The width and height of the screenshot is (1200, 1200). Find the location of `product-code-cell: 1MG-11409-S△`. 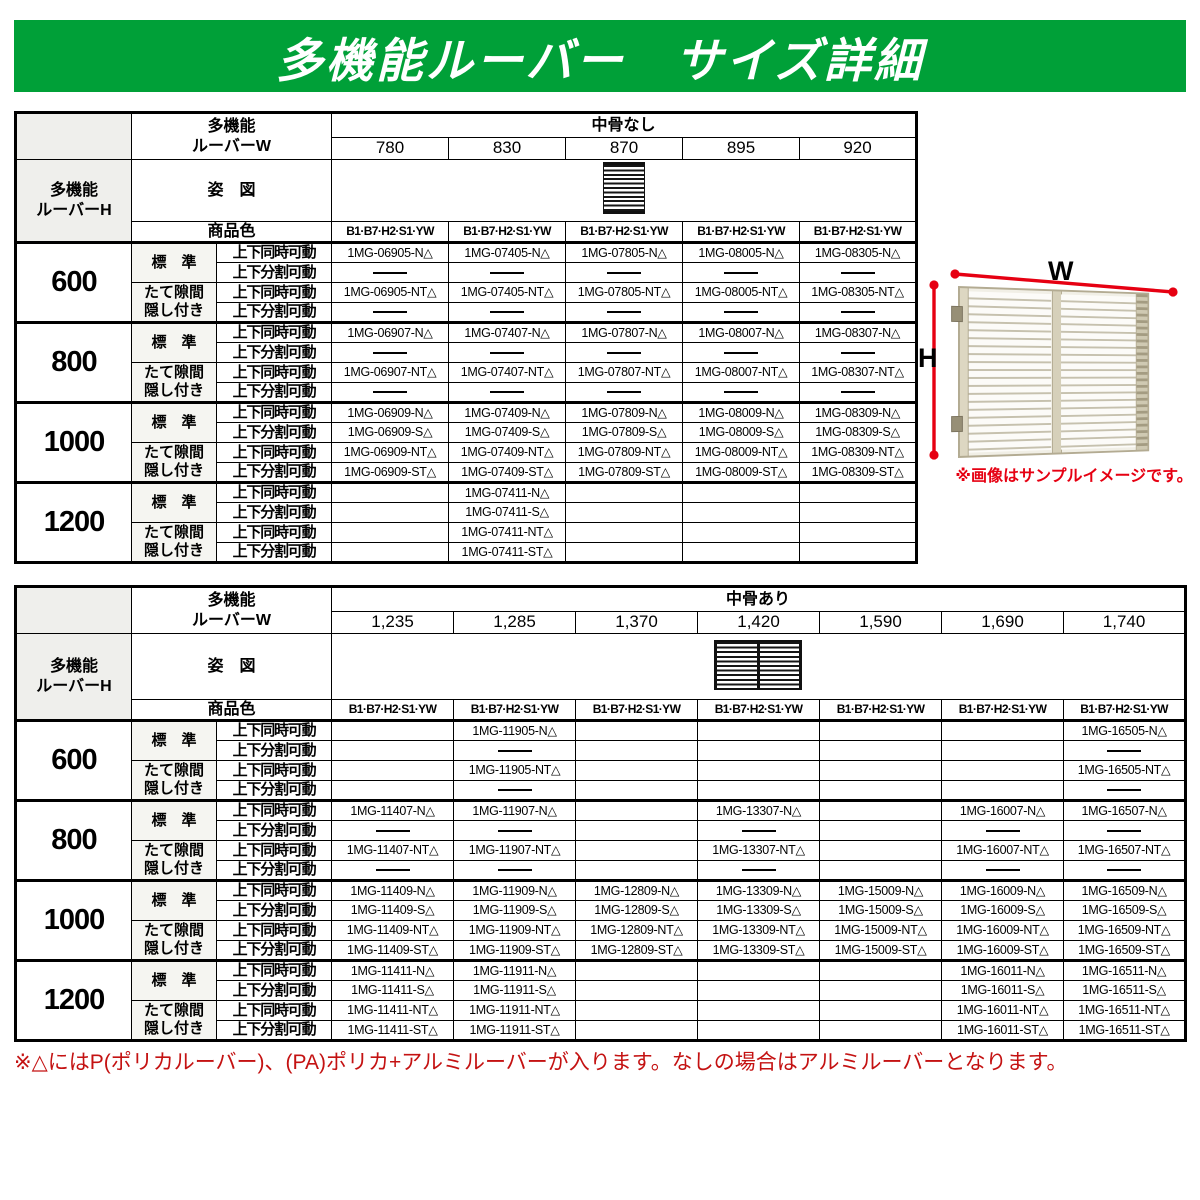

product-code-cell: 1MG-11409-S△ is located at coordinates (393, 911).